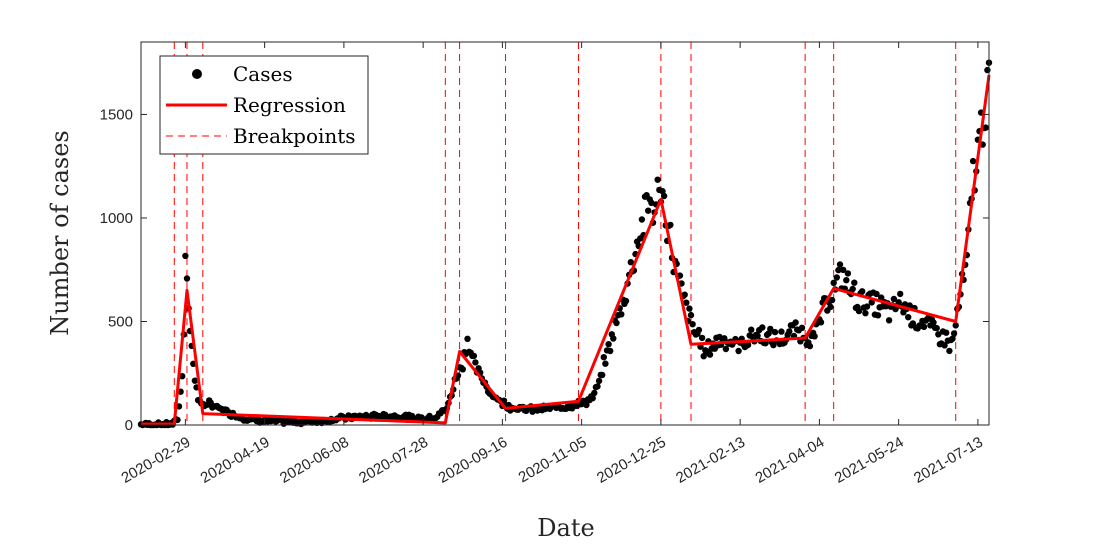 Image resolution: width=1094 pixels, height=547 pixels. I want to click on x-tick-label: 2020-02-29, so click(155, 460).